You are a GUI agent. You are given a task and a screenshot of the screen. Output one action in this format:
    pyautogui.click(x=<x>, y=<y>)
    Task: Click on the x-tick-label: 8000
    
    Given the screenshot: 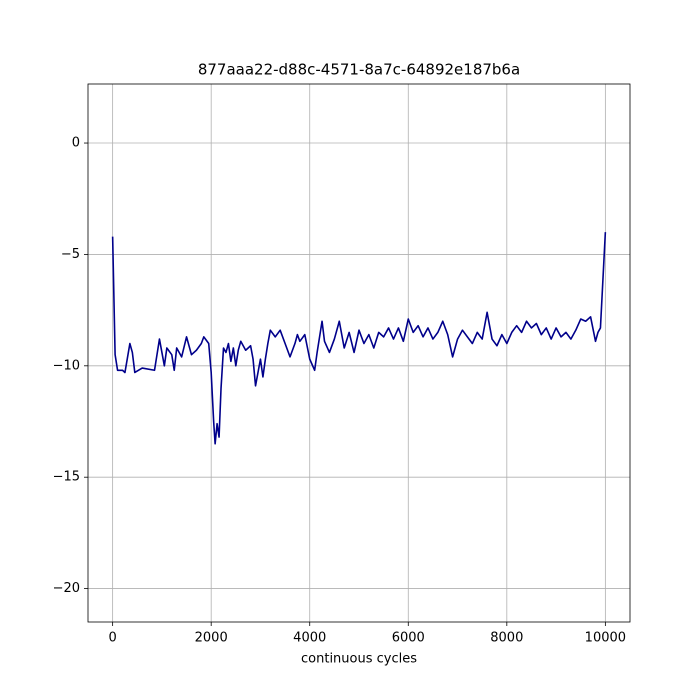 What is the action you would take?
    pyautogui.click(x=506, y=638)
    